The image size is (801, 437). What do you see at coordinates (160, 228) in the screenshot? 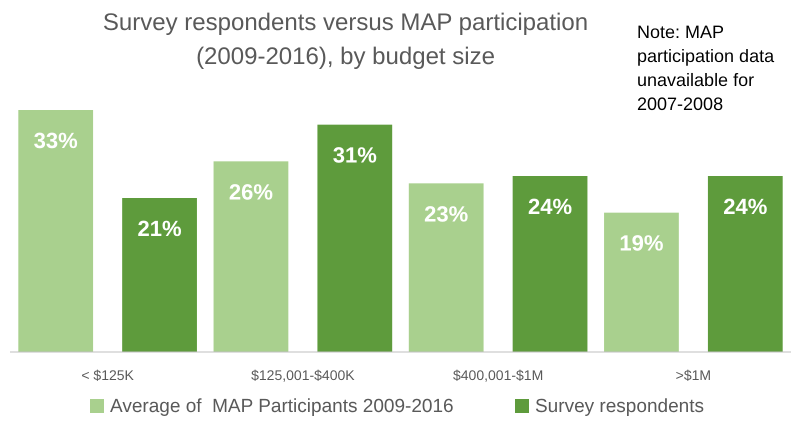
I see `data-label: 21%` at bounding box center [160, 228].